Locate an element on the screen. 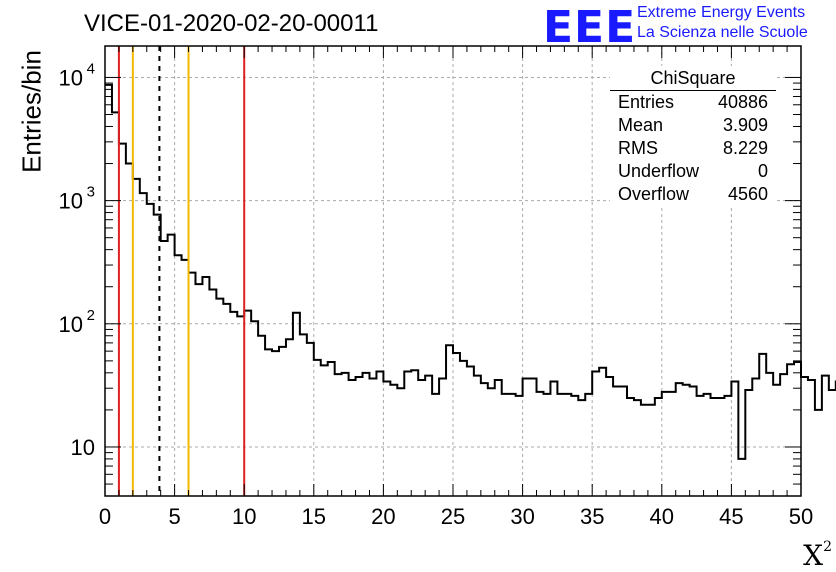  x-tick-label: 30 is located at coordinates (522, 516).